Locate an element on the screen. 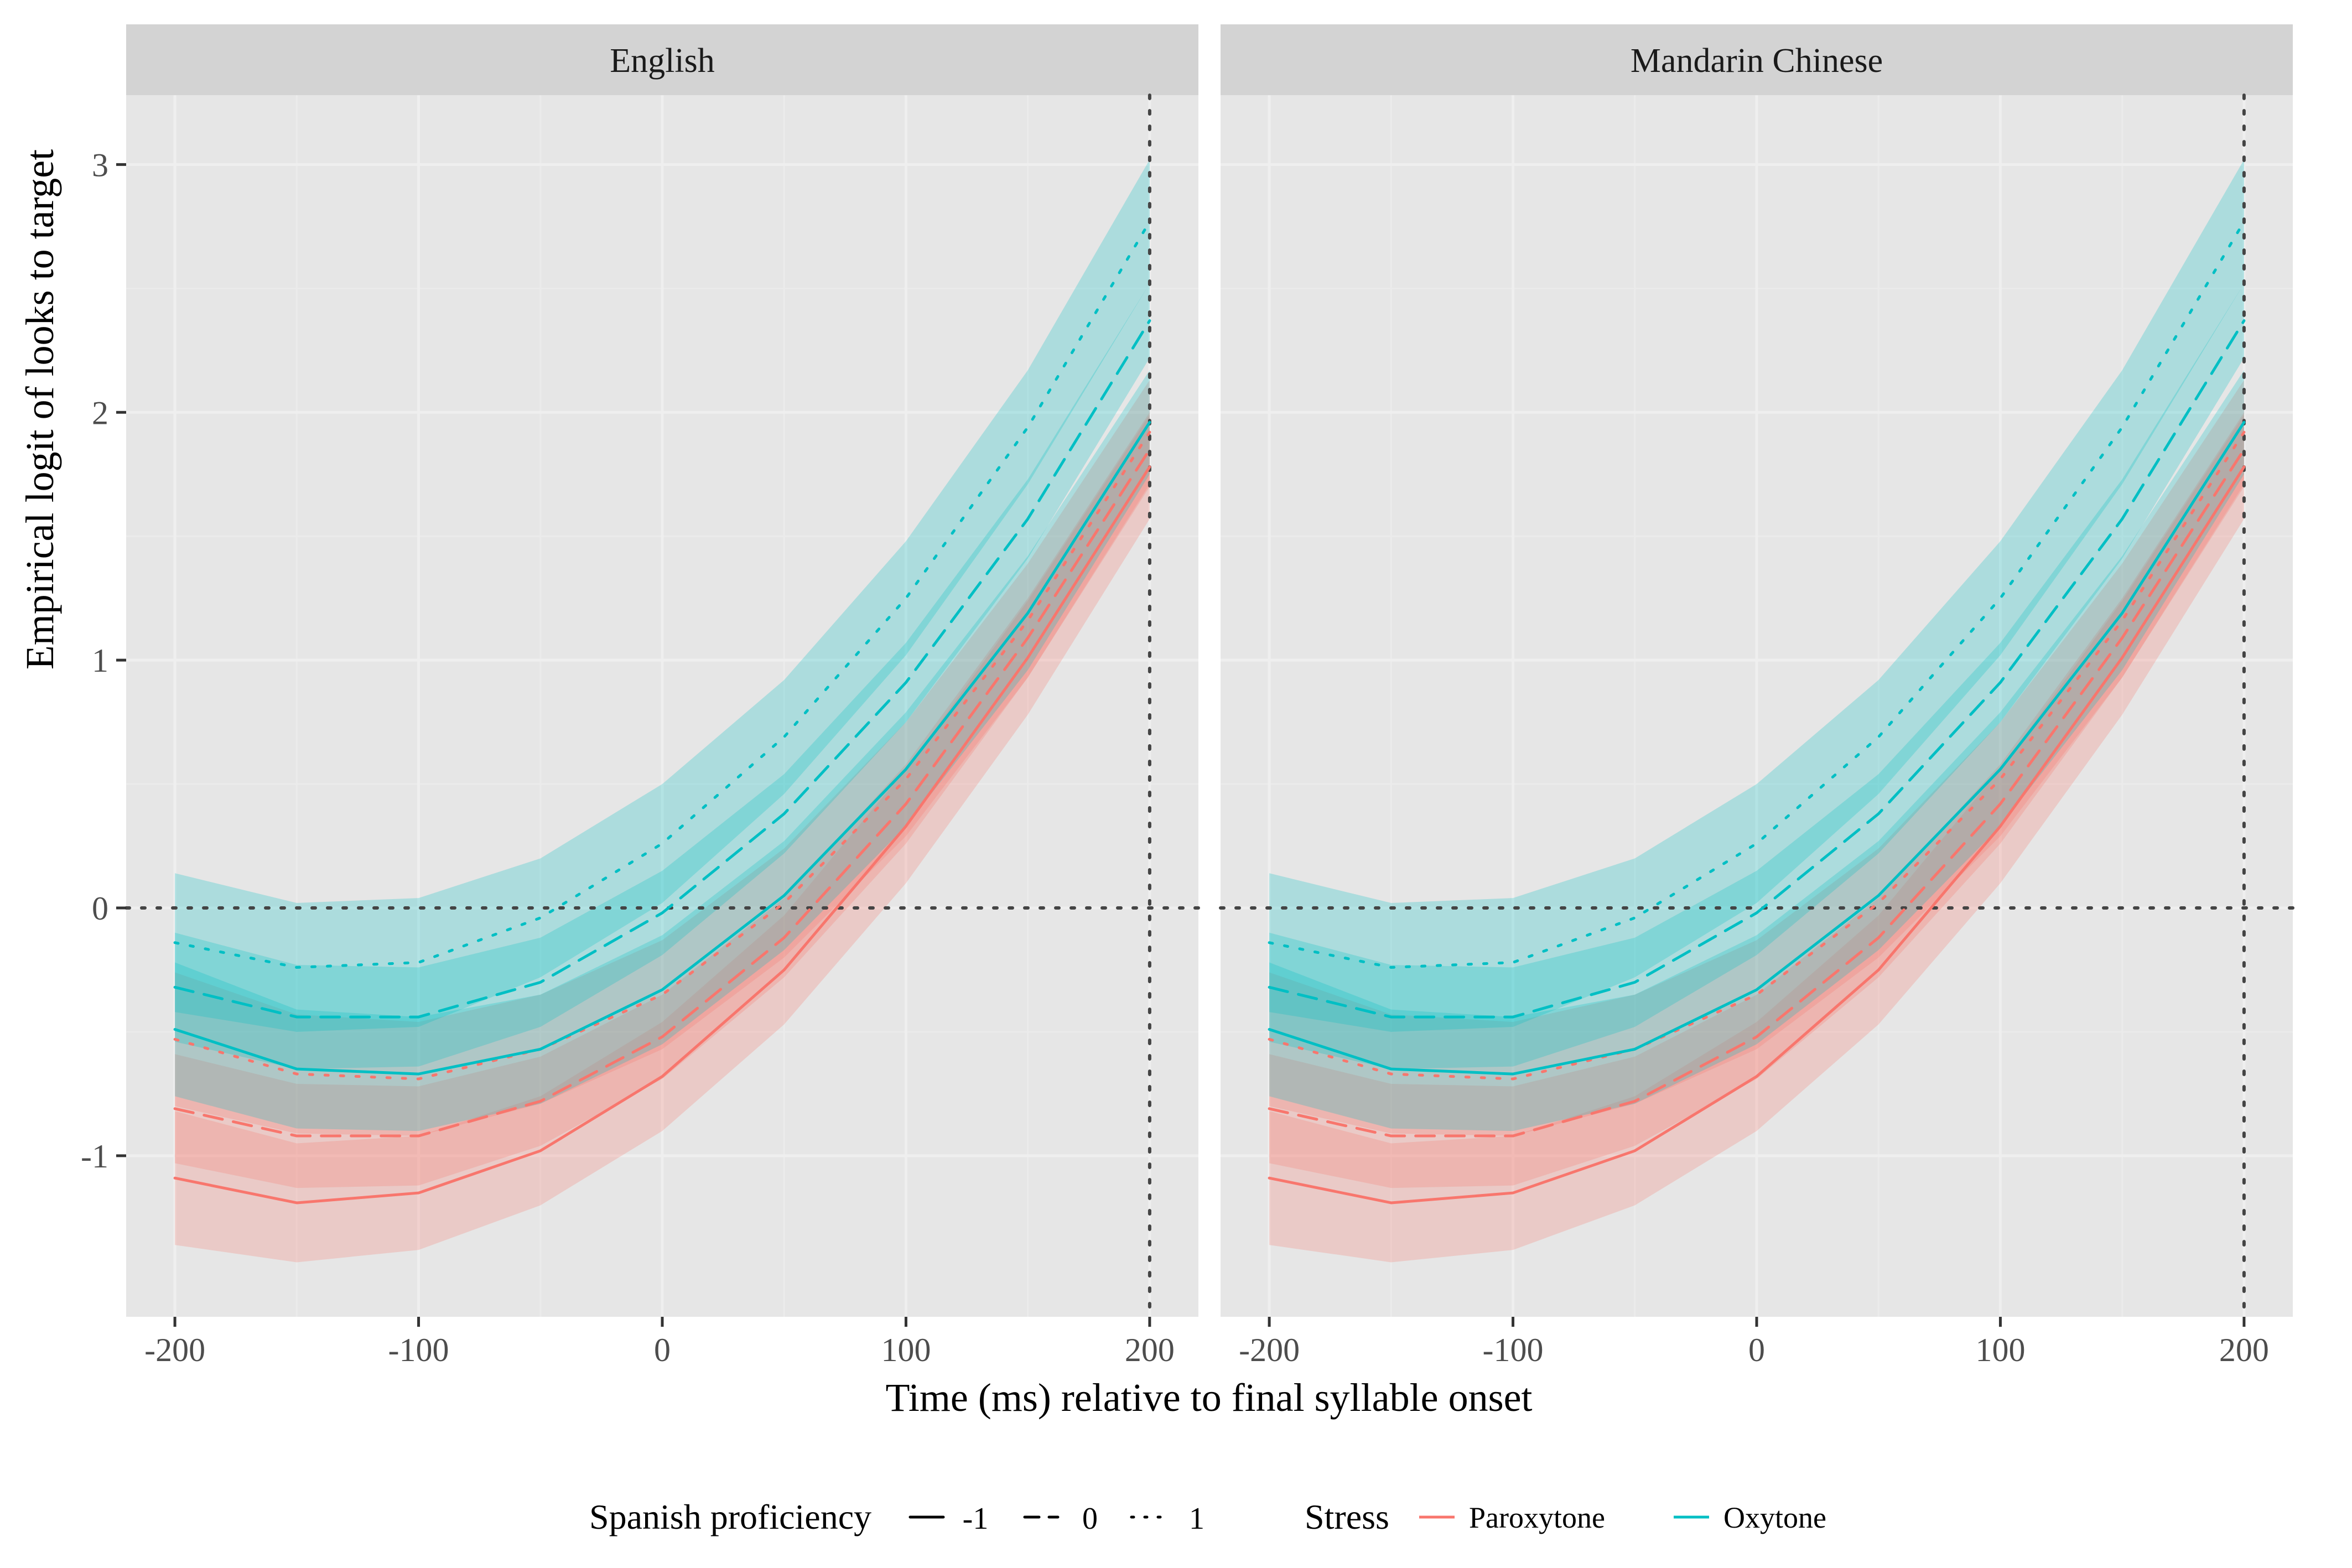  panel-title: English is located at coordinates (662, 61).